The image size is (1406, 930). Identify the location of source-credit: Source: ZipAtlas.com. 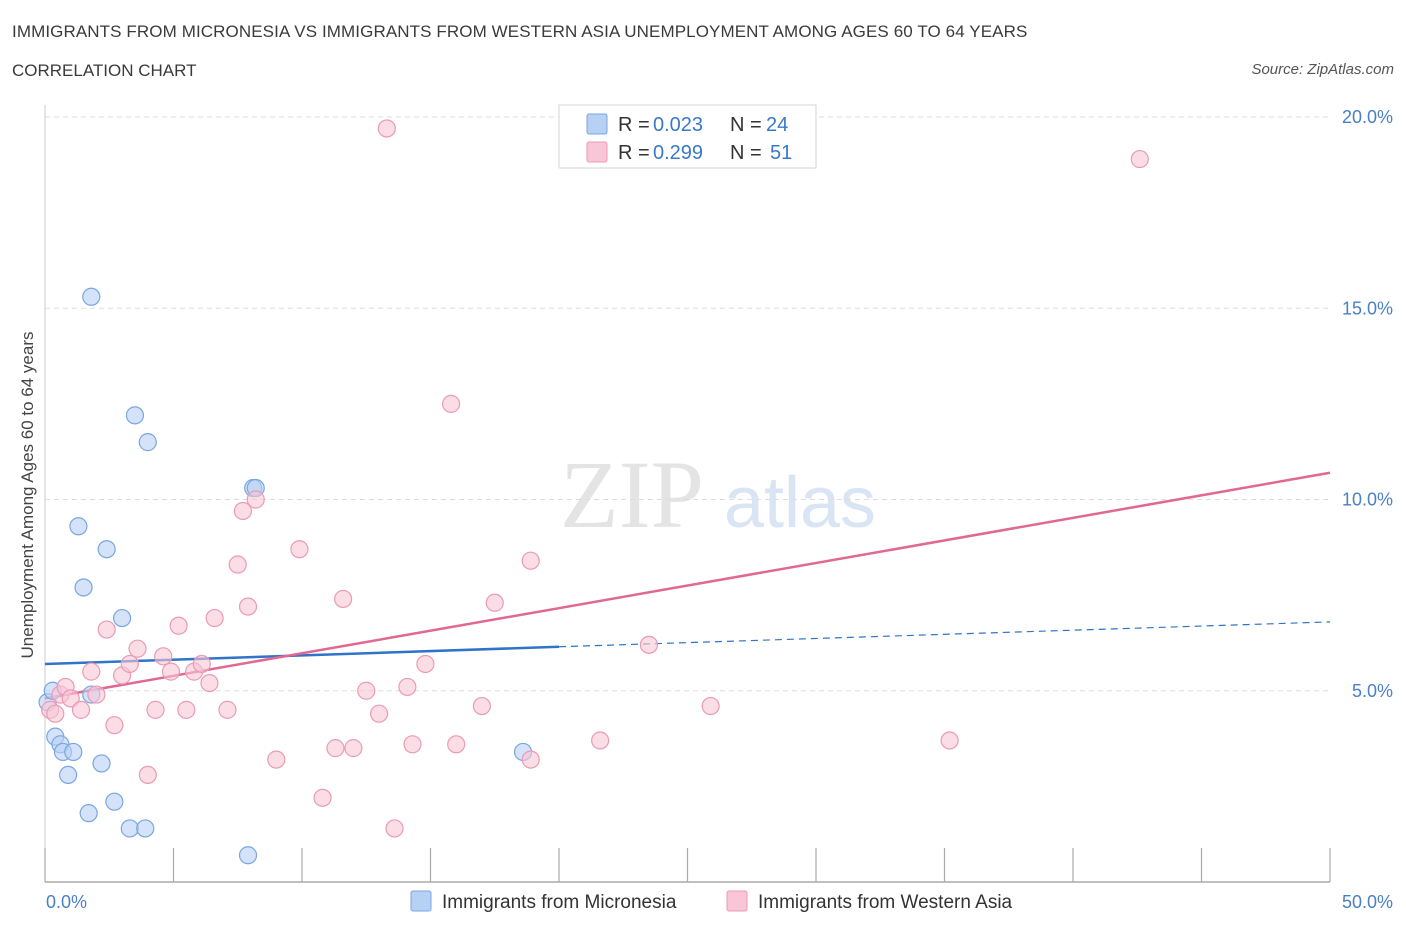
(1322, 69).